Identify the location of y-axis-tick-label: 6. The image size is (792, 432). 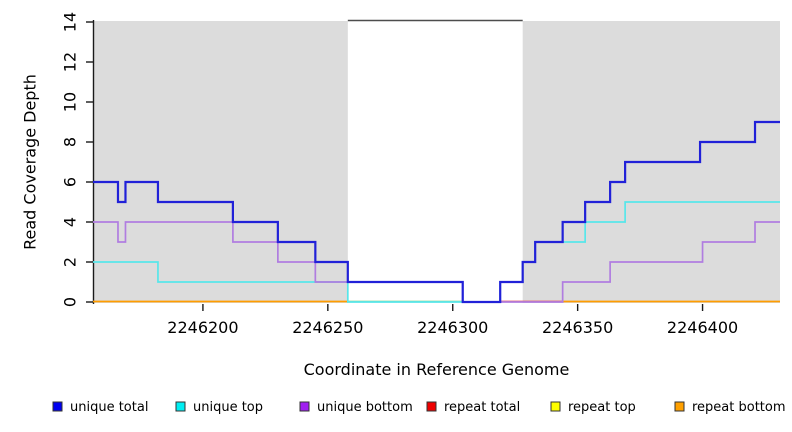
(70, 182).